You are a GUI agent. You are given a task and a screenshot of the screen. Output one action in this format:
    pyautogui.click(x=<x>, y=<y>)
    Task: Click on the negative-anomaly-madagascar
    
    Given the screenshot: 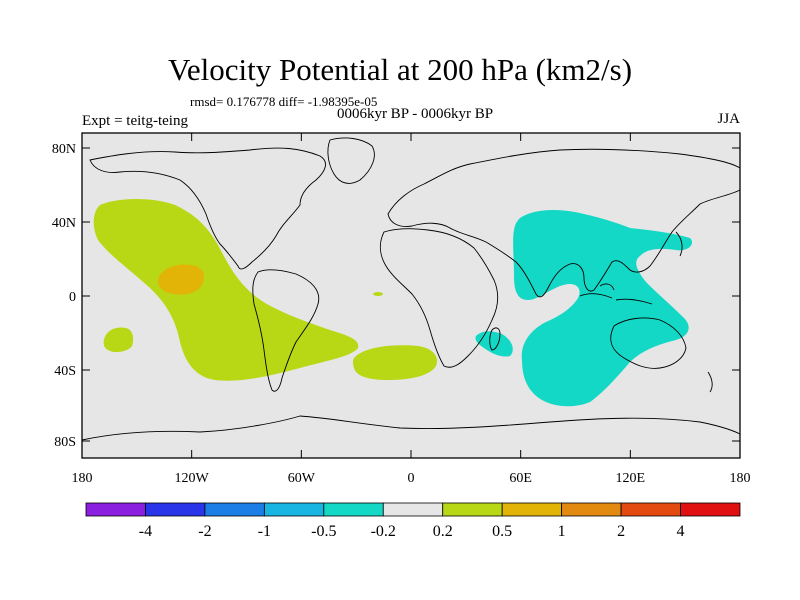 What is the action you would take?
    pyautogui.click(x=494, y=344)
    